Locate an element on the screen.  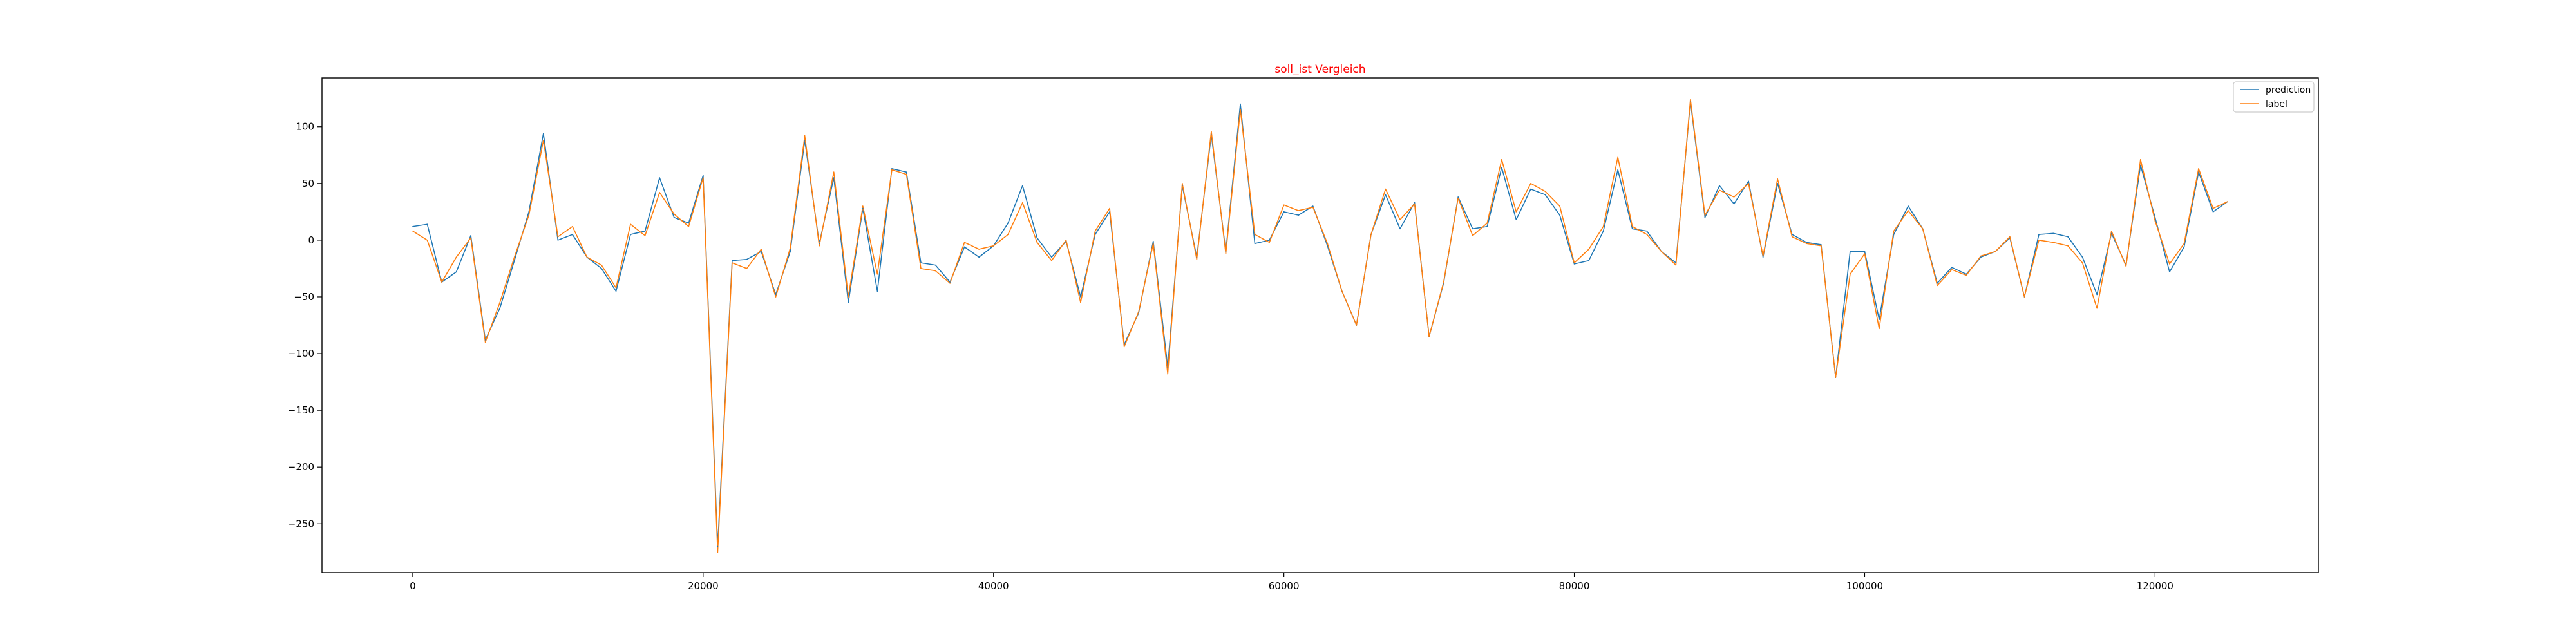
x-tick-label: 60000 is located at coordinates (1285, 586).